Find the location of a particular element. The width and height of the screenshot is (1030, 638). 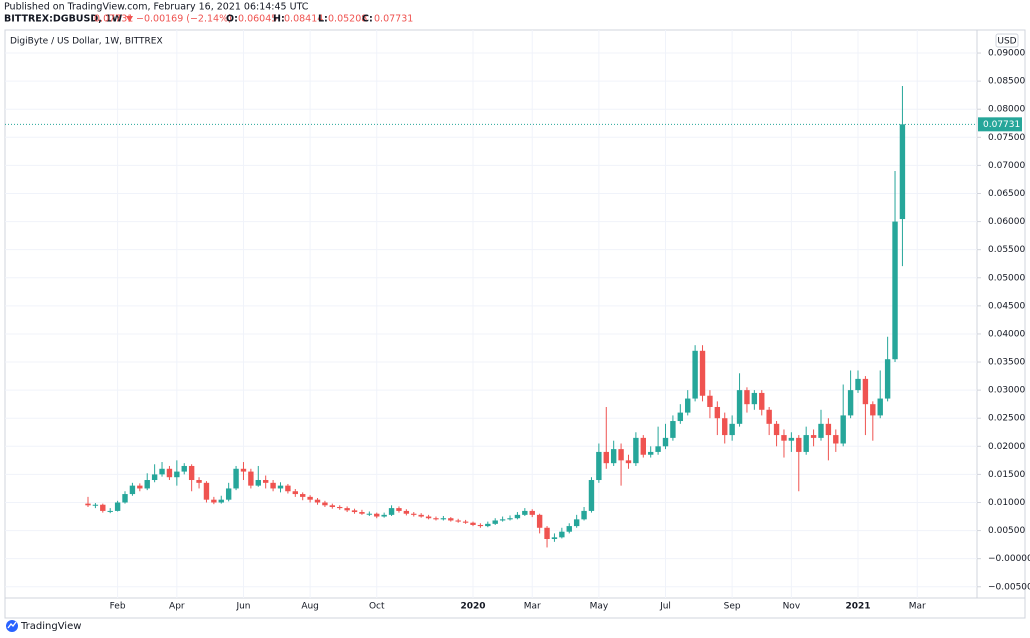

y-tick-label: 0.07500 is located at coordinates (1006, 138).